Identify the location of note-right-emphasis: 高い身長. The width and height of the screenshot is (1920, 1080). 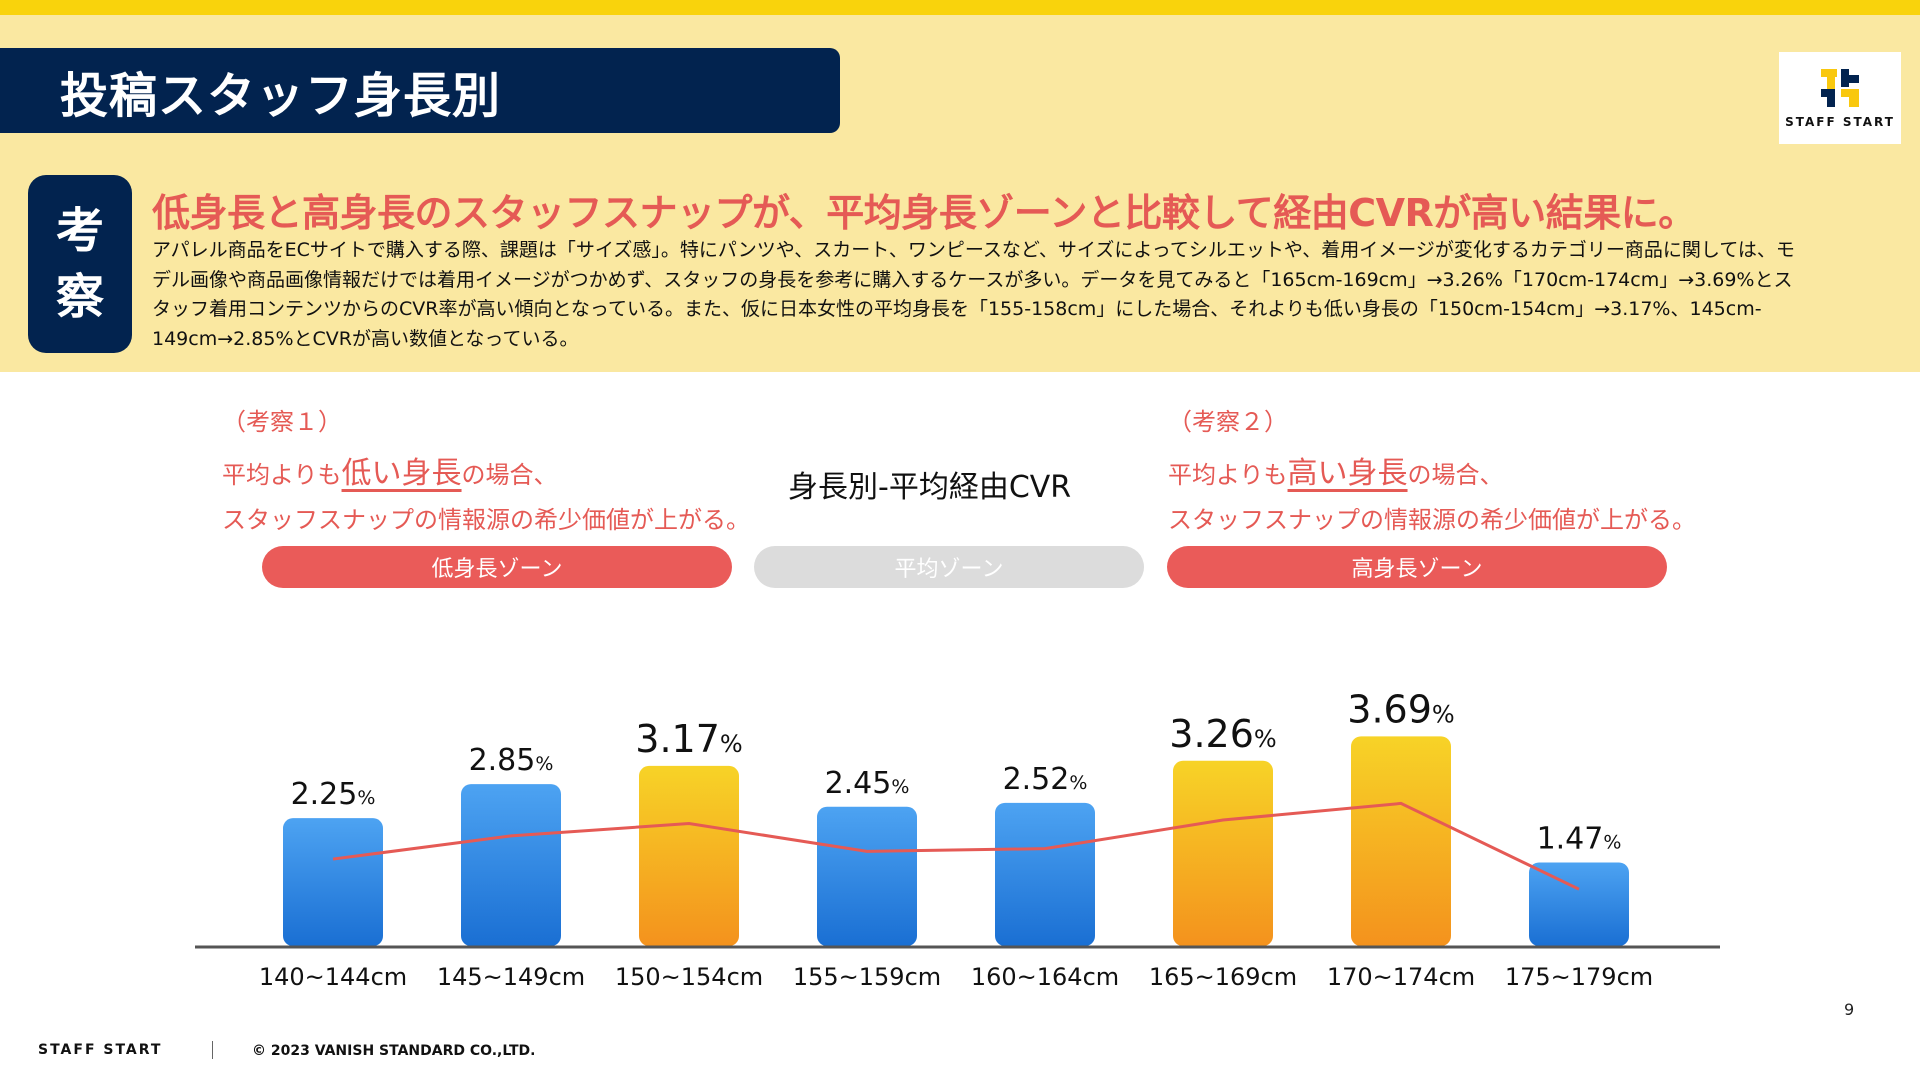
(1347, 473).